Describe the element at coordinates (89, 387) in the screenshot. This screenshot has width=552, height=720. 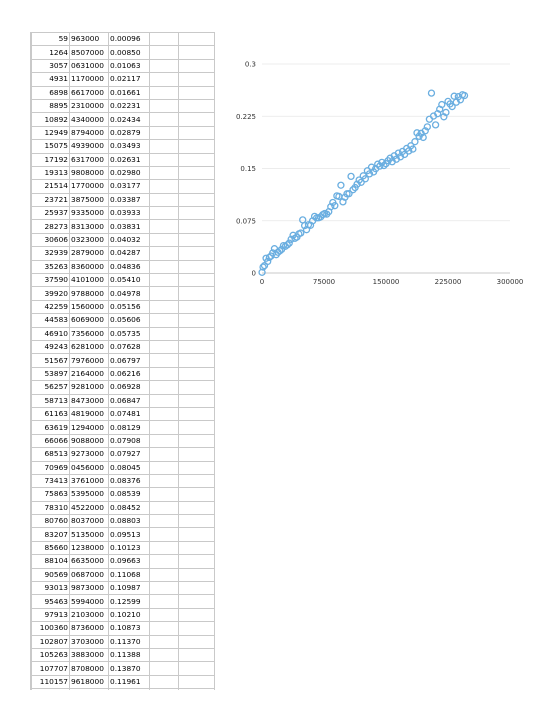
I see `cell-b: 9281000` at that location.